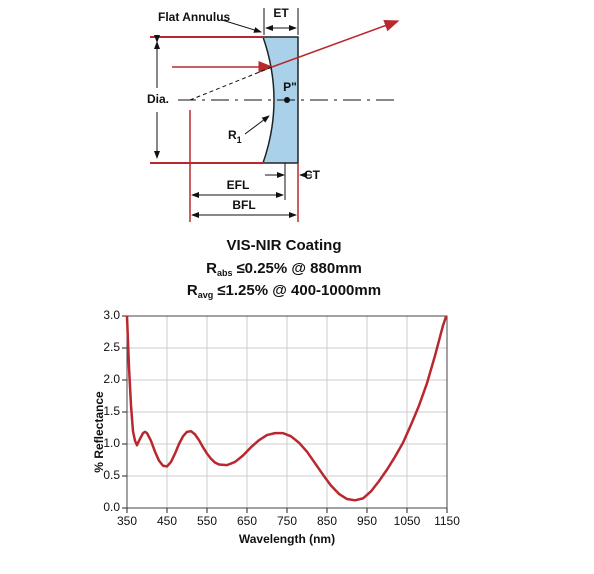  Describe the element at coordinates (111, 475) in the screenshot. I see `y-tick-label: 0.5` at that location.